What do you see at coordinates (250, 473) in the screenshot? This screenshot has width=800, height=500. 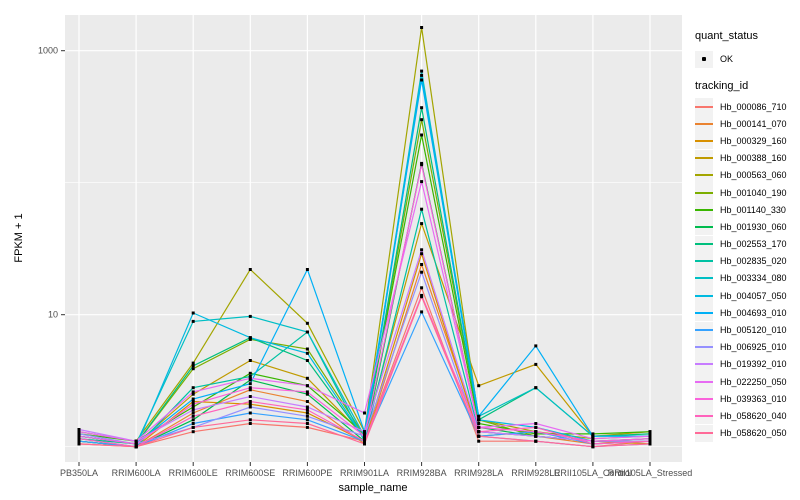 I see `x-tick-label: RRIM600SE` at bounding box center [250, 473].